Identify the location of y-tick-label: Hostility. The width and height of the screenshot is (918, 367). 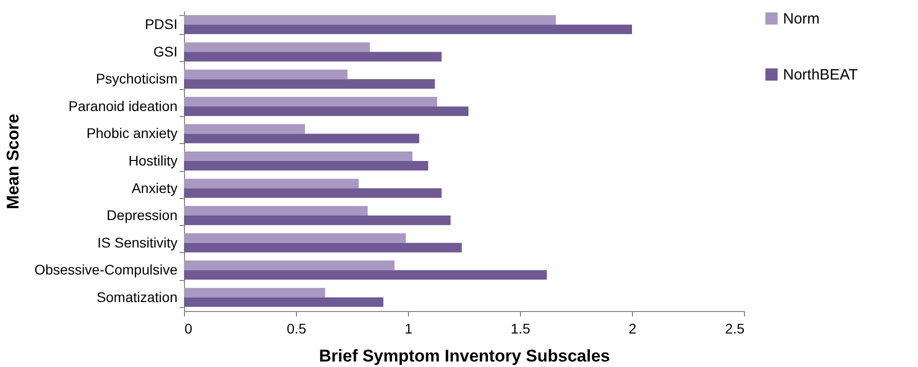
(153, 160).